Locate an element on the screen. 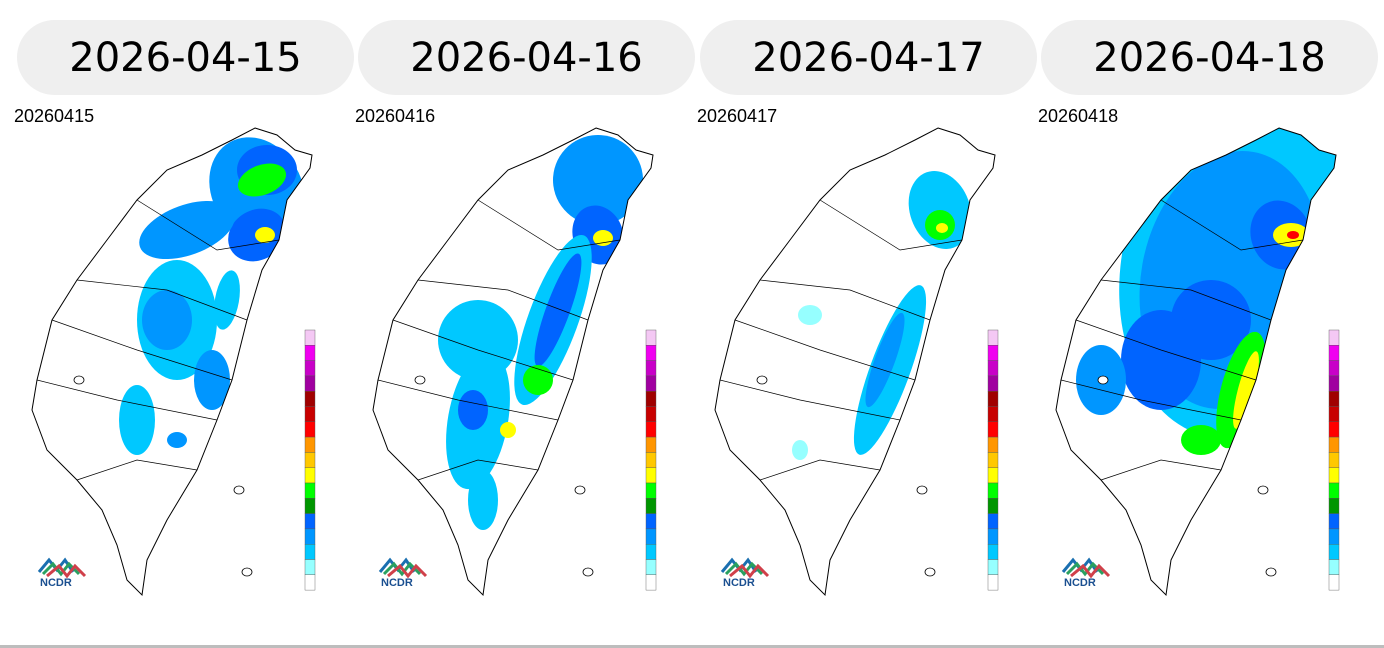 The width and height of the screenshot is (1384, 648). date-button: 2026-04-16 is located at coordinates (526, 57).